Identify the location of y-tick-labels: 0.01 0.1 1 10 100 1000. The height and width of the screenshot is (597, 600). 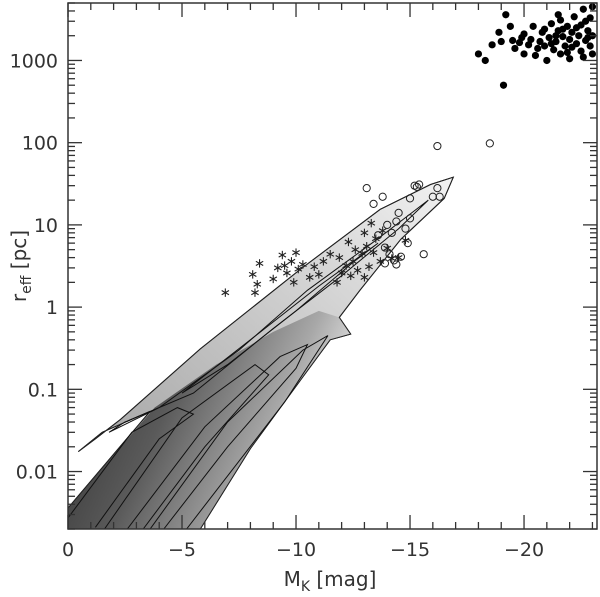
(34, 266).